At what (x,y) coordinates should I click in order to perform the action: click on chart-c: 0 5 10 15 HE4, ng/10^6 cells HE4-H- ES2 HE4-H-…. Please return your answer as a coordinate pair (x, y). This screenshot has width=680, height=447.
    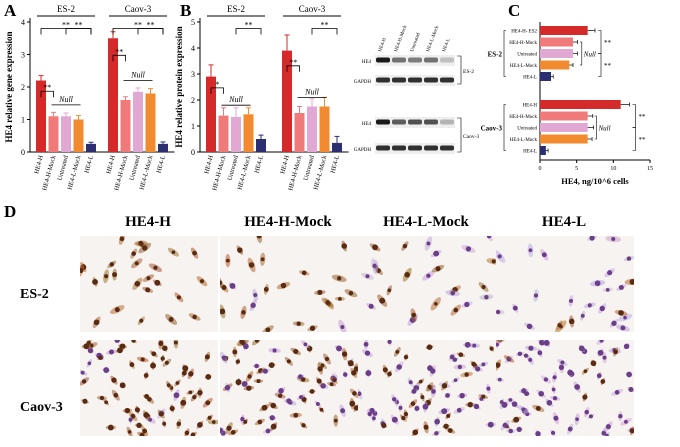
    Looking at the image, I should click on (567, 104).